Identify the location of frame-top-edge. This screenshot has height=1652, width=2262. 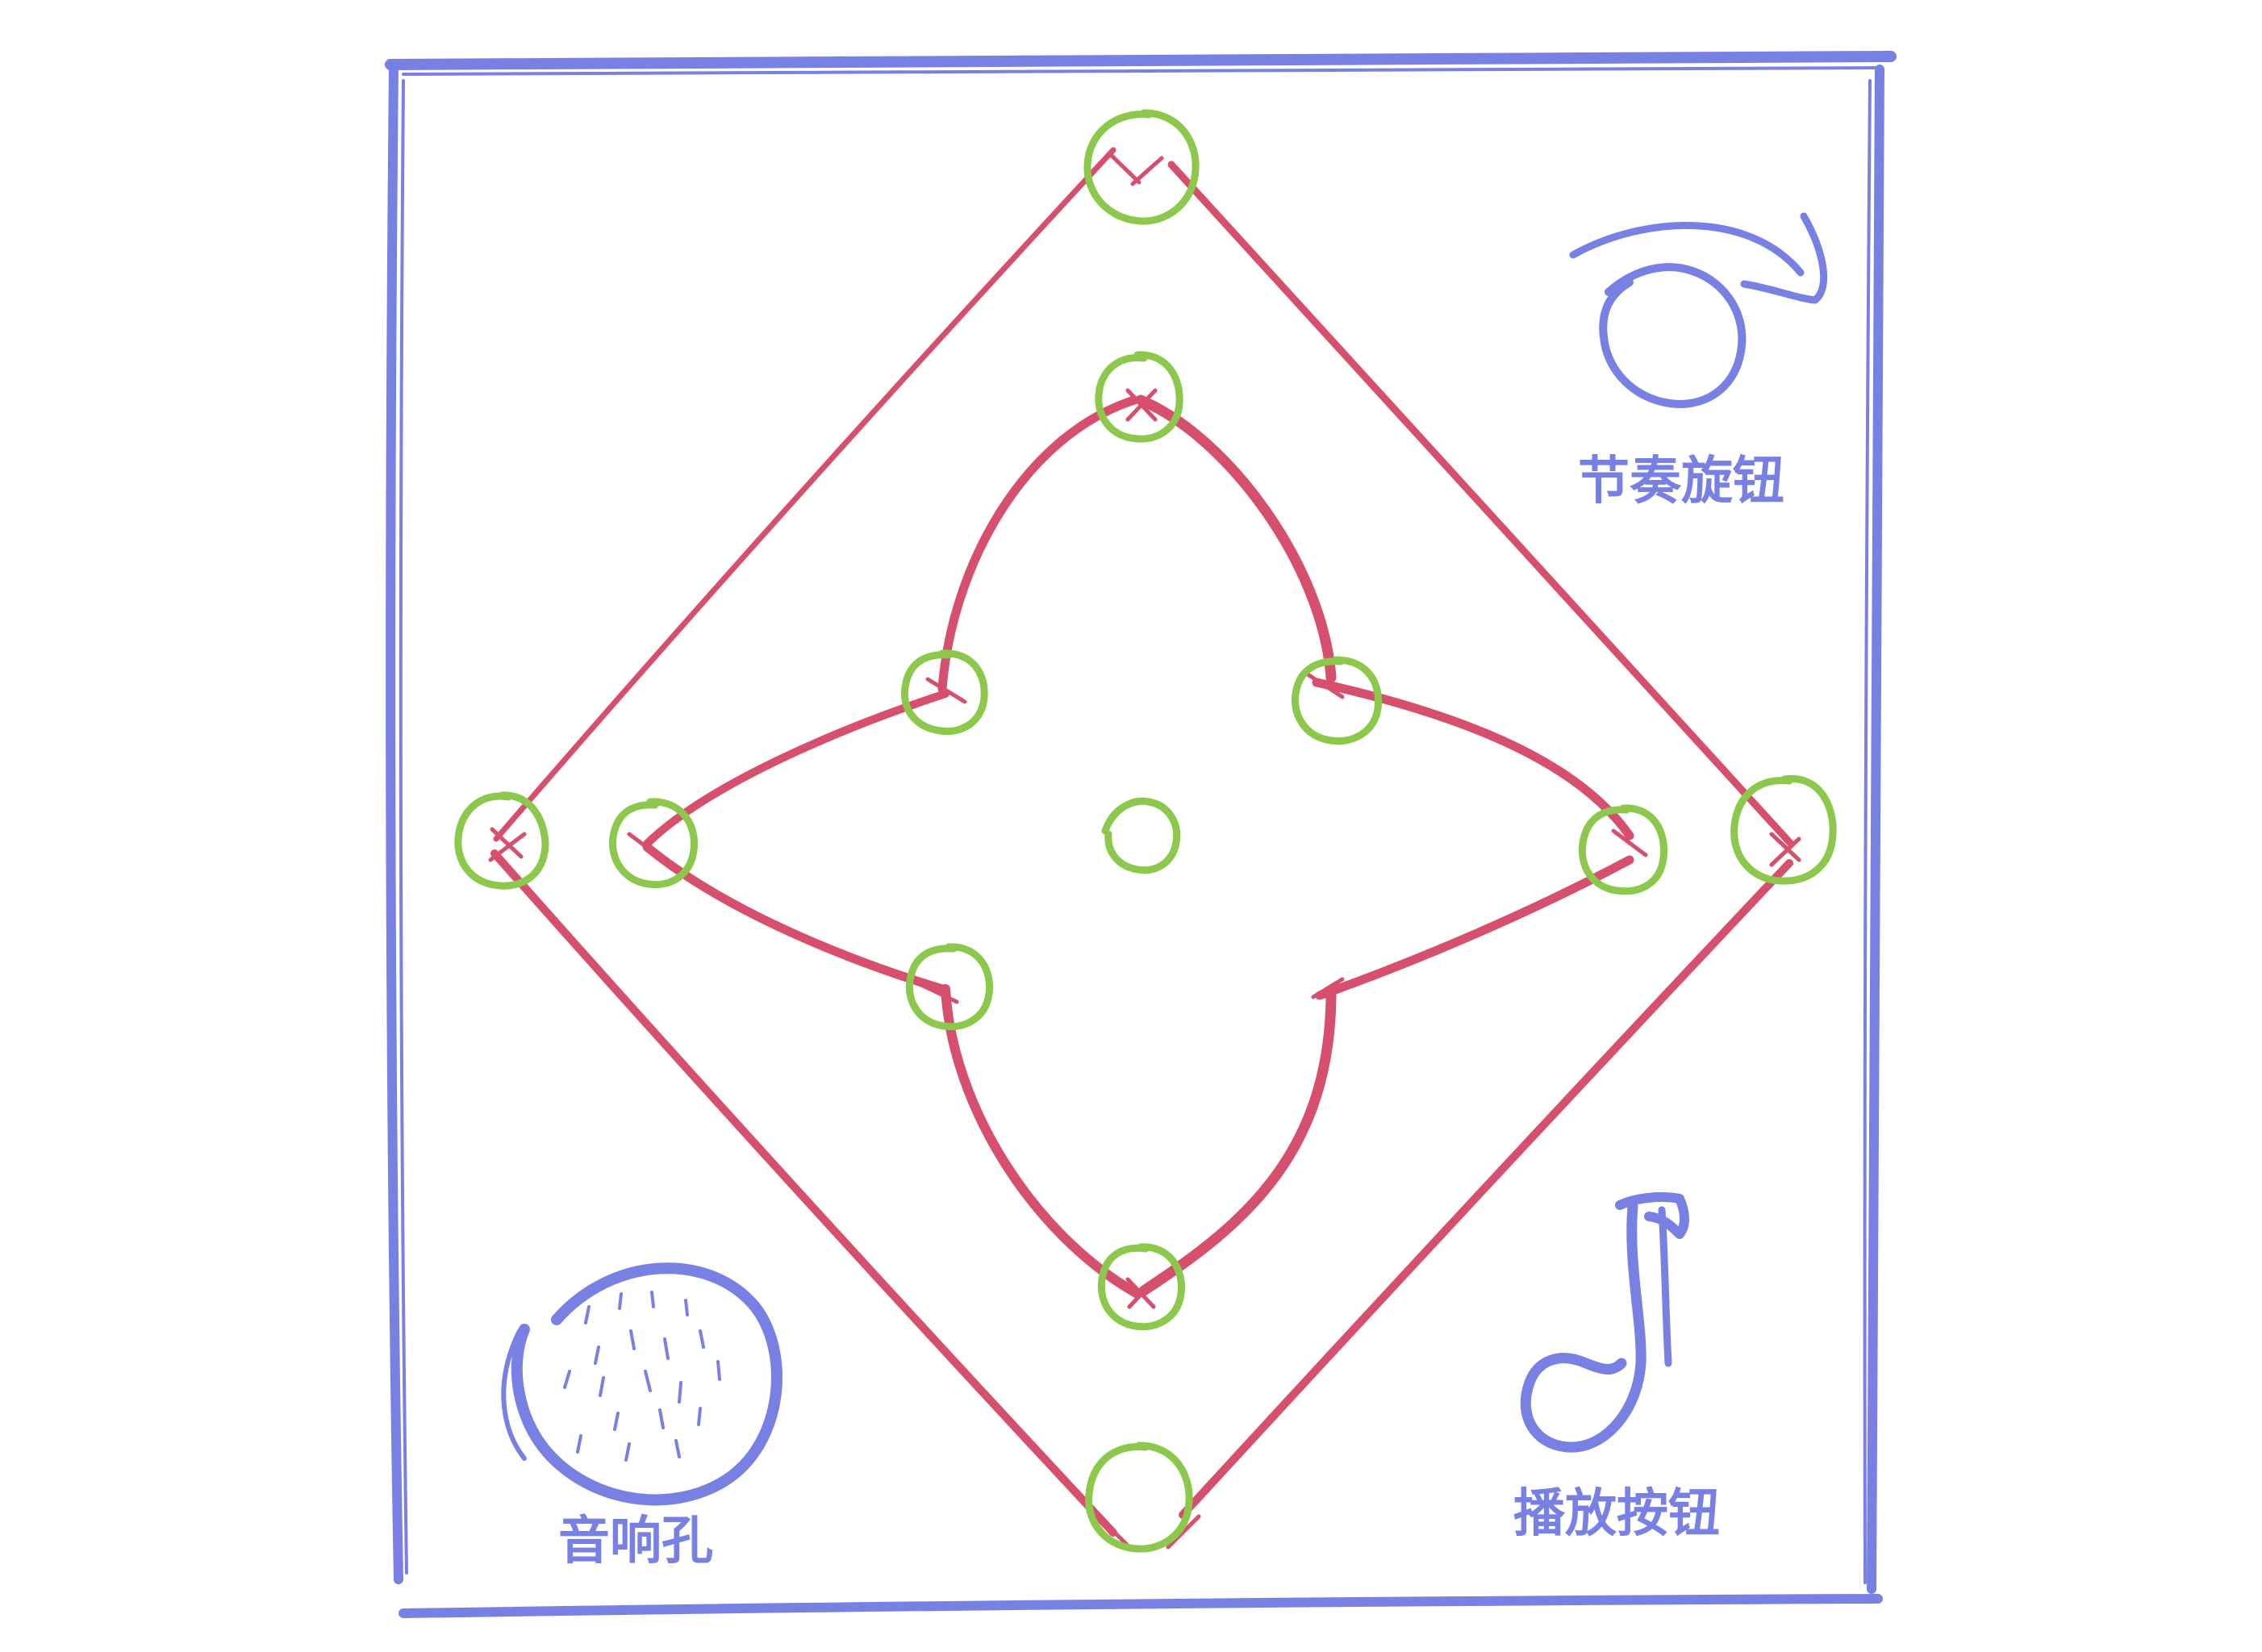
(1140, 60).